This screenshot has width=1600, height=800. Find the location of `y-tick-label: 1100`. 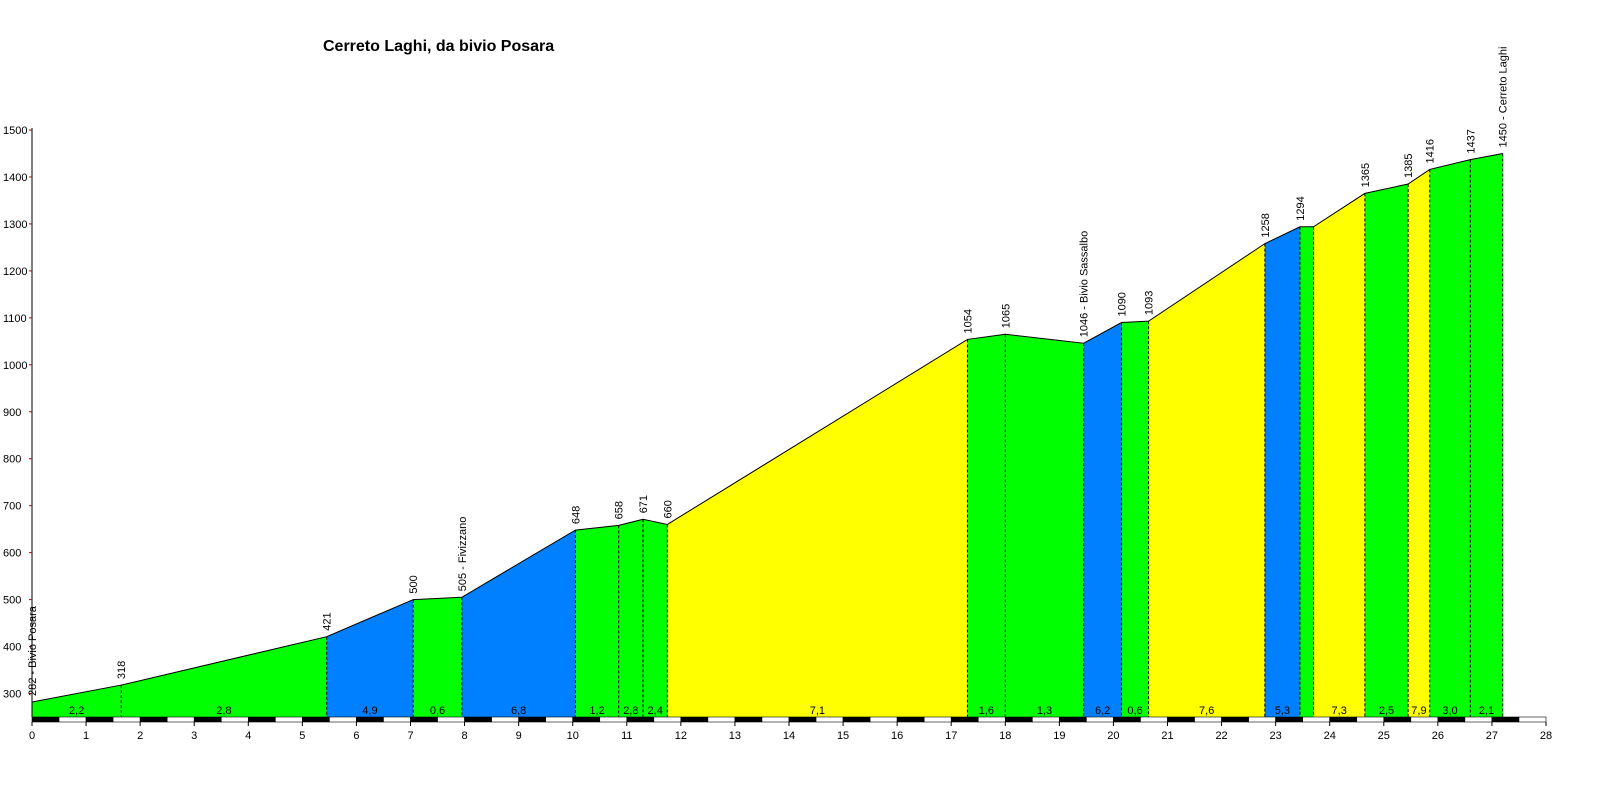

y-tick-label: 1100 is located at coordinates (15, 319).